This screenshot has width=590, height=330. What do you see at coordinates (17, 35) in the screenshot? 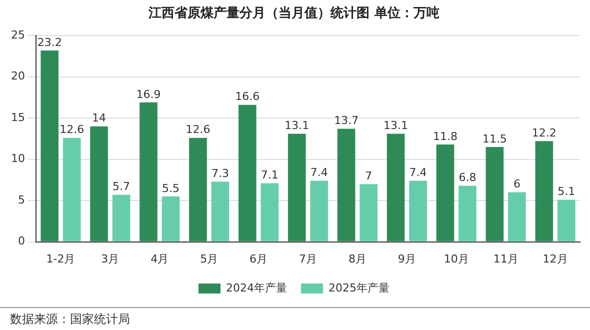
I see `y-tick-label: 25` at bounding box center [17, 35].